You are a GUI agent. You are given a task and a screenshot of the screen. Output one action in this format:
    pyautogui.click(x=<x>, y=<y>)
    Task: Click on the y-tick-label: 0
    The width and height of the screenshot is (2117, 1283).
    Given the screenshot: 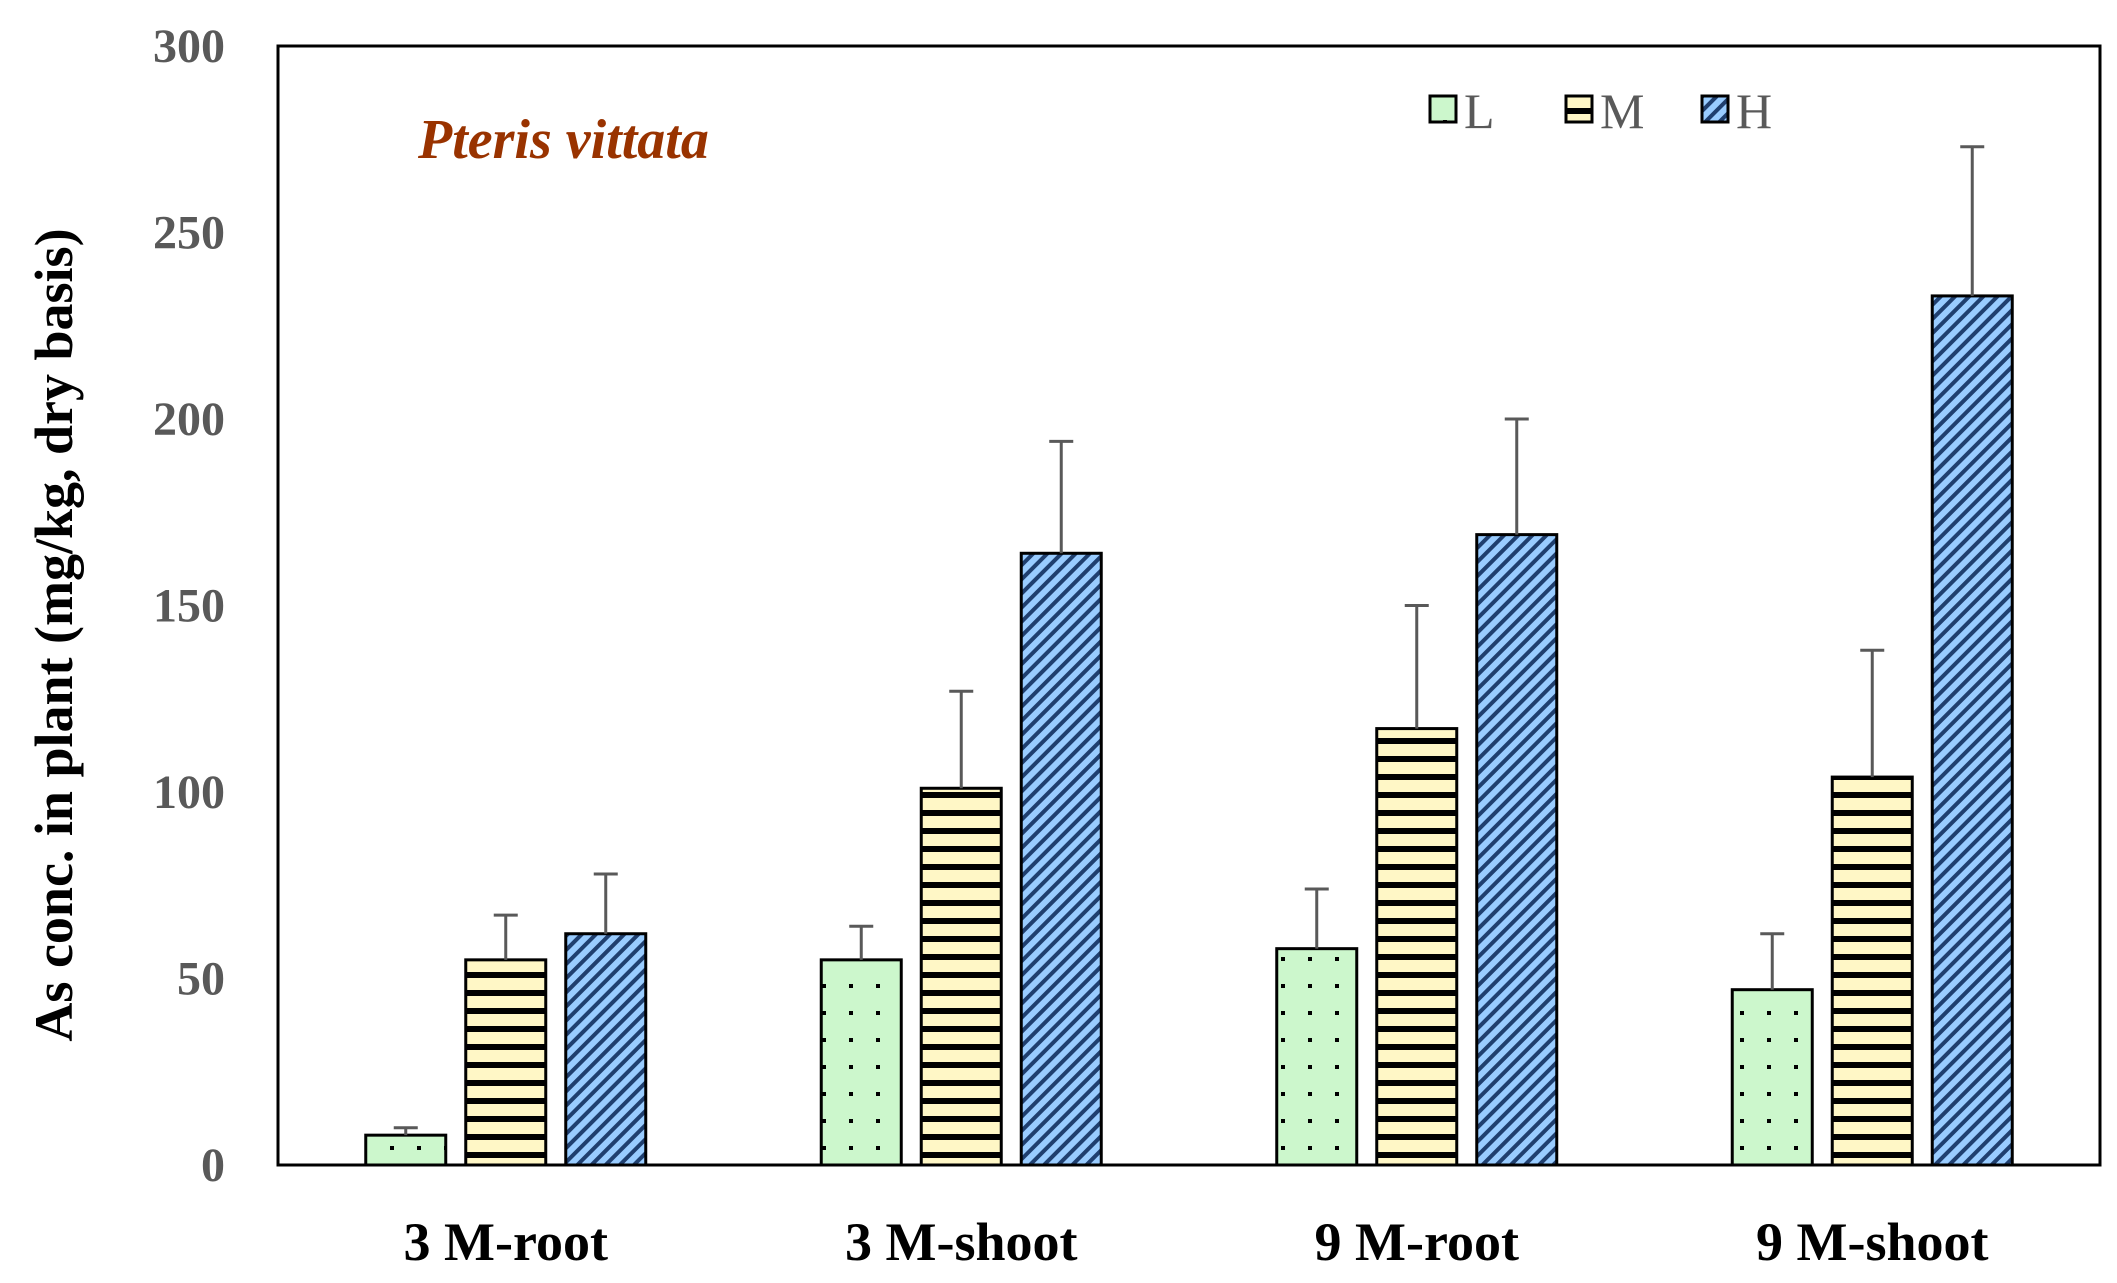 What is the action you would take?
    pyautogui.click(x=213, y=1165)
    